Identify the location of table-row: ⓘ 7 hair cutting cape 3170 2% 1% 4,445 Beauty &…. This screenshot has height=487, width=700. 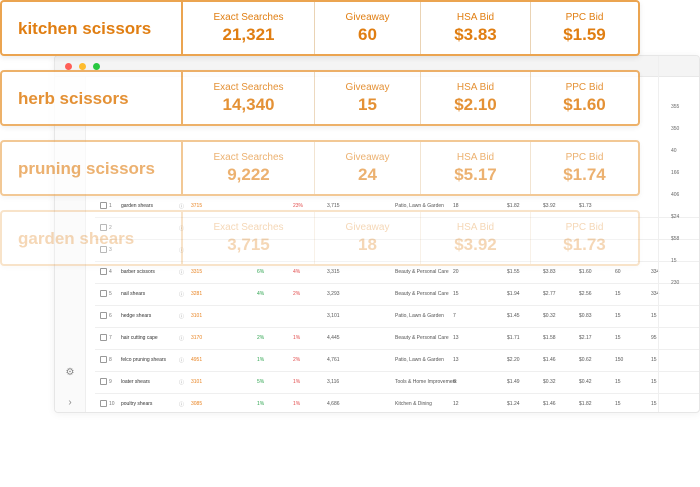
(397, 338).